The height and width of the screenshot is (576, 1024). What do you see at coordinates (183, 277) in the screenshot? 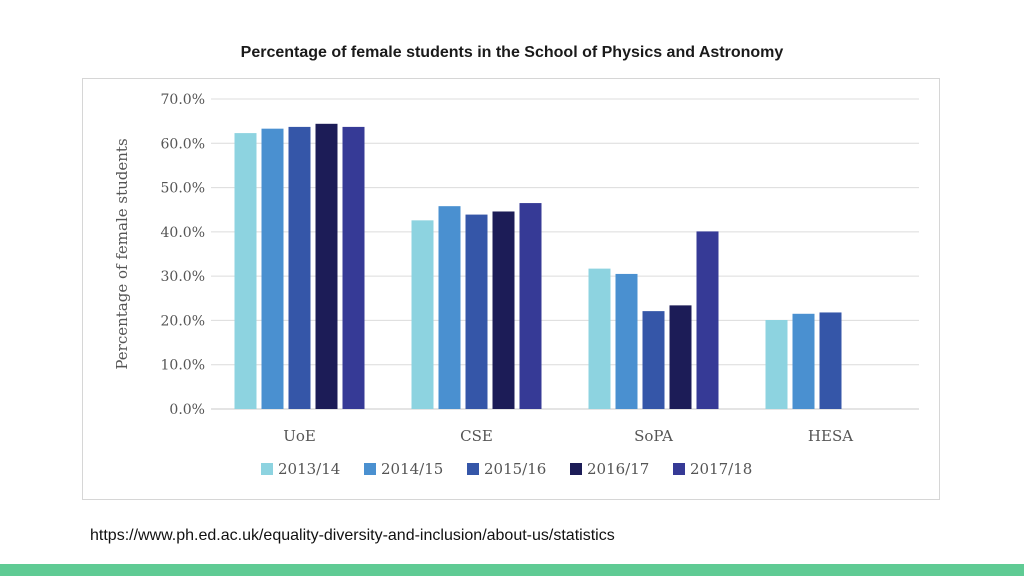
I see `y-tick-label: 30.0%` at bounding box center [183, 277].